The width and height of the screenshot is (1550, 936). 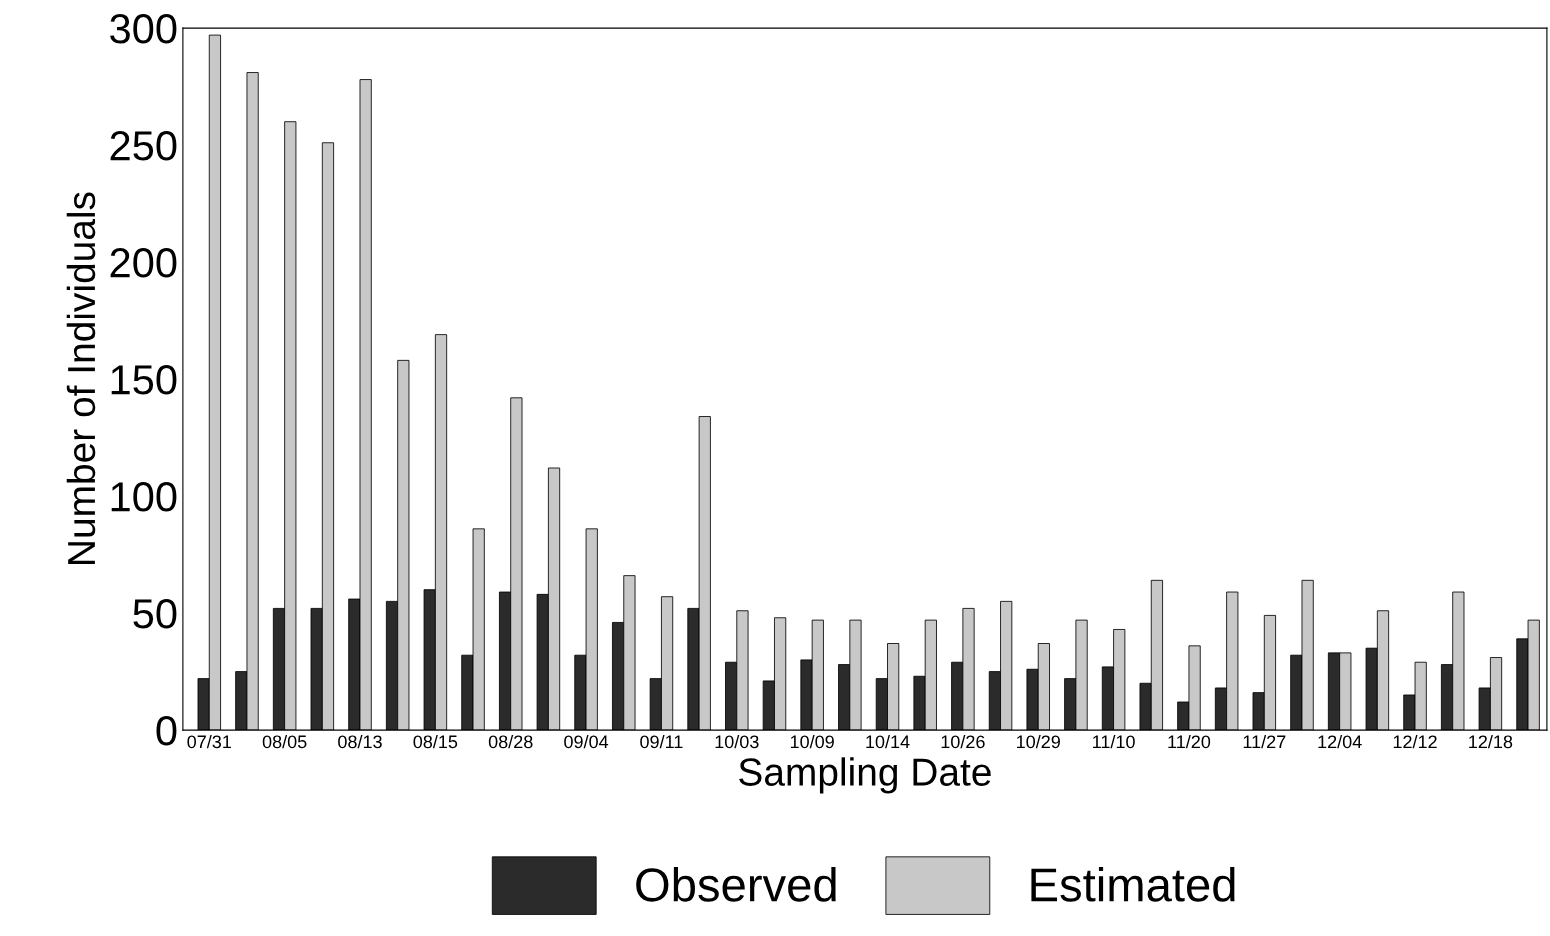 I want to click on x-tick-label: 08/28, so click(x=510, y=741).